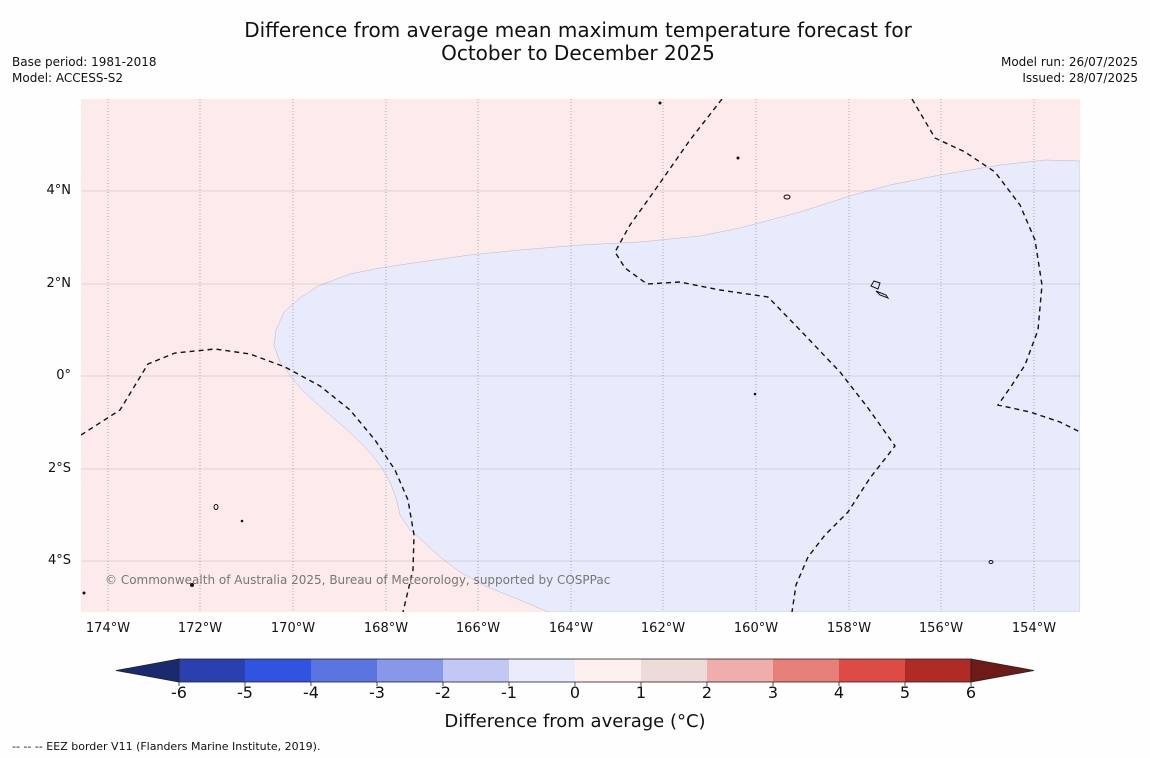  What do you see at coordinates (63, 375) in the screenshot?
I see `lat-label-0: 0°` at bounding box center [63, 375].